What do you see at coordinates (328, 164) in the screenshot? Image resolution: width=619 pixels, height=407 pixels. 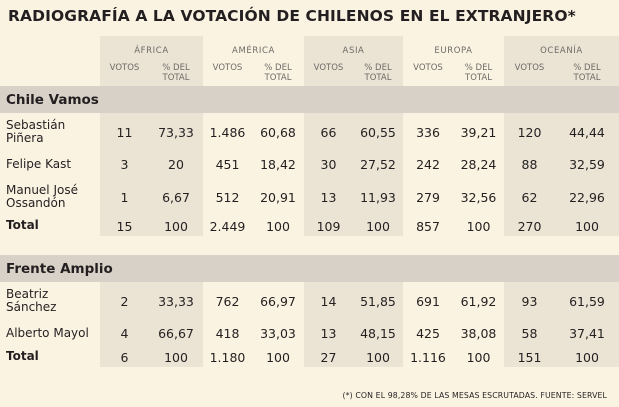 I see `votes-cell: 30` at bounding box center [328, 164].